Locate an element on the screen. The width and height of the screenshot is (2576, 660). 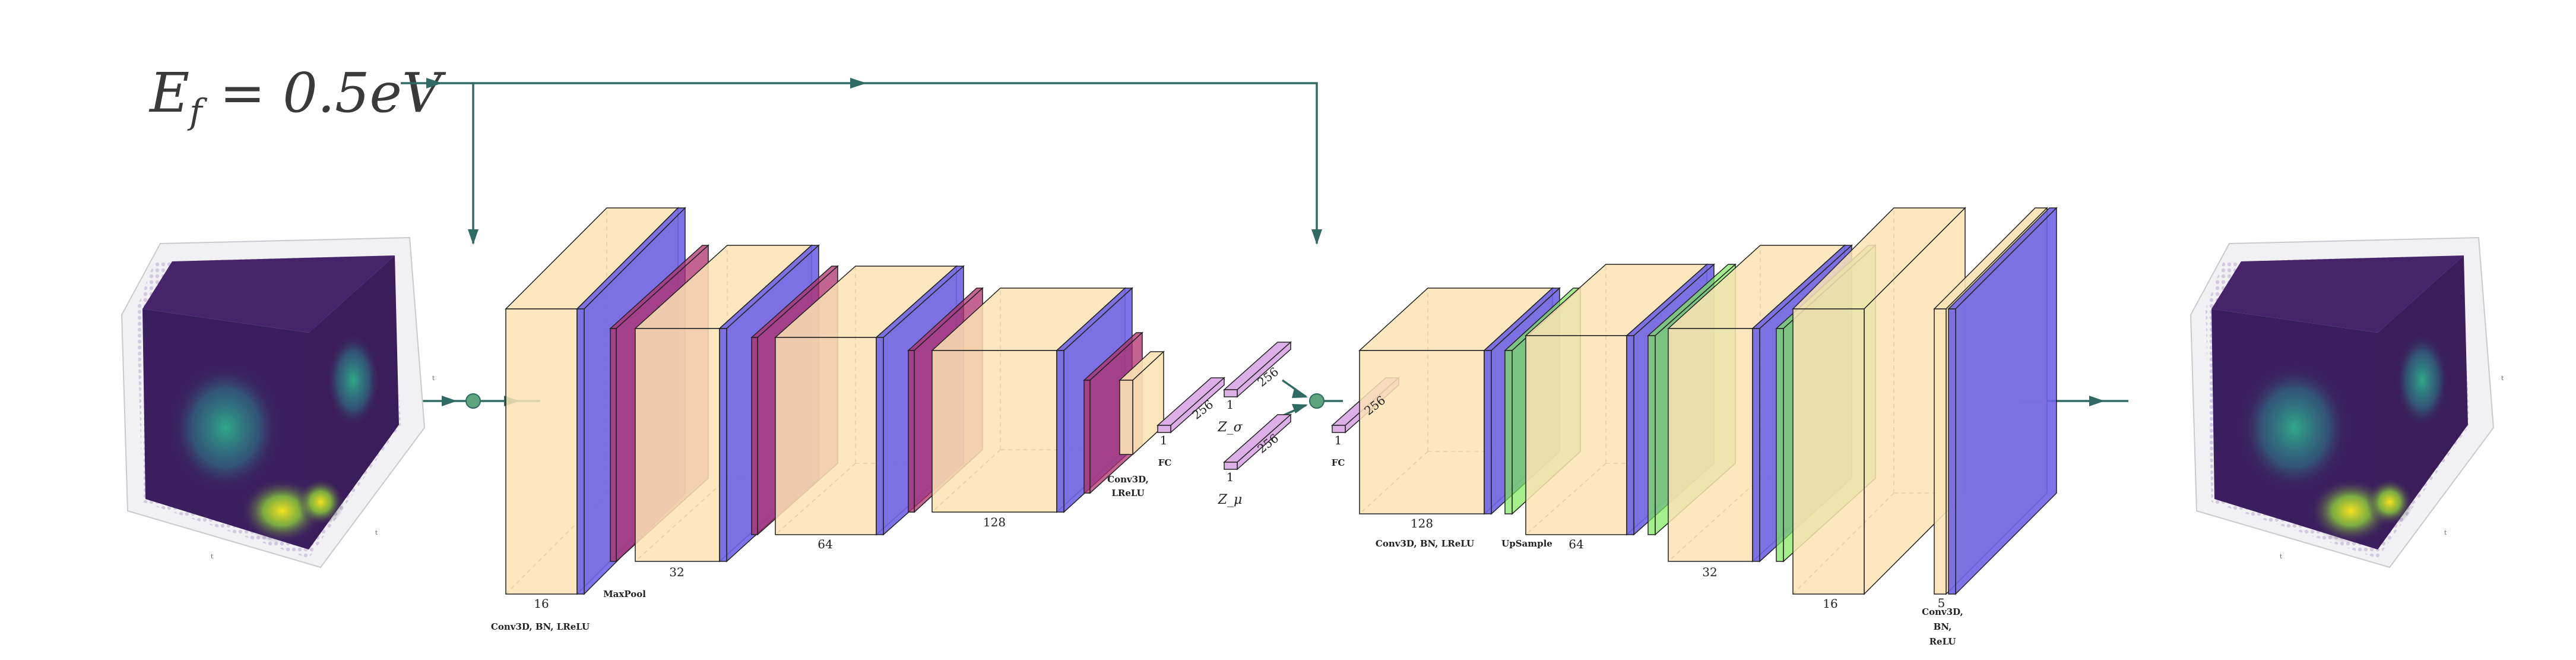
decoder-conv-label: Conv3D, BN, LReLU is located at coordinates (1425, 543).